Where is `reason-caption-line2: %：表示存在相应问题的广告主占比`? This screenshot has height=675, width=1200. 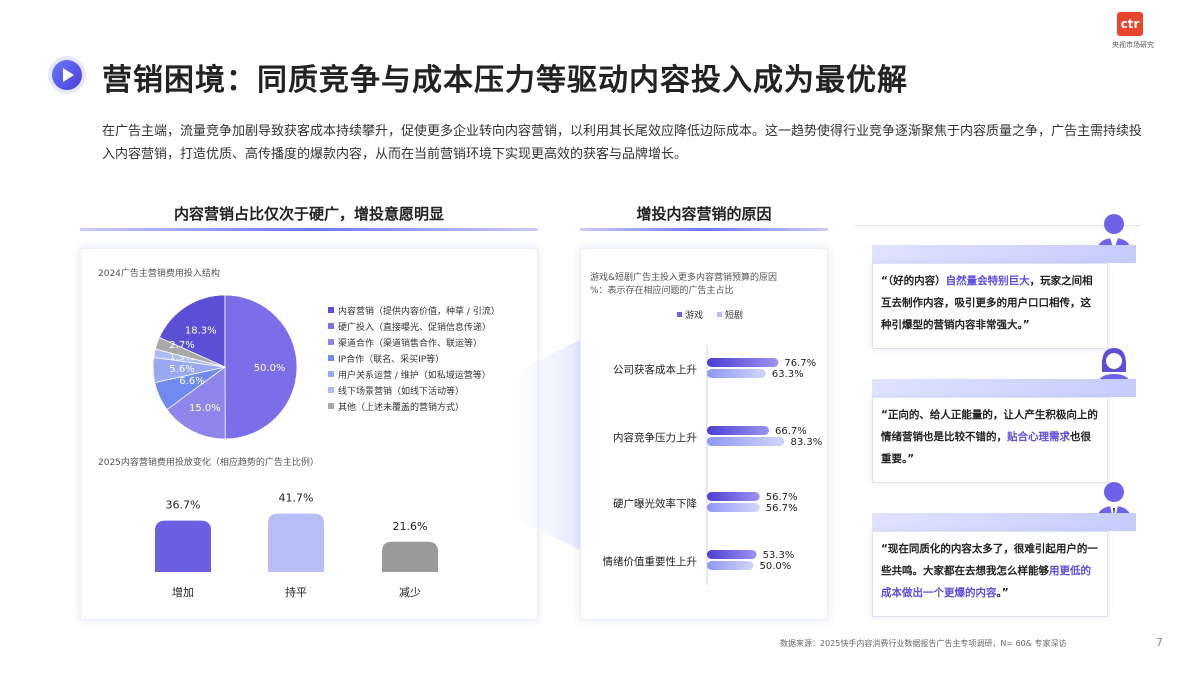 reason-caption-line2: %：表示存在相应问题的广告主占比 is located at coordinates (662, 291).